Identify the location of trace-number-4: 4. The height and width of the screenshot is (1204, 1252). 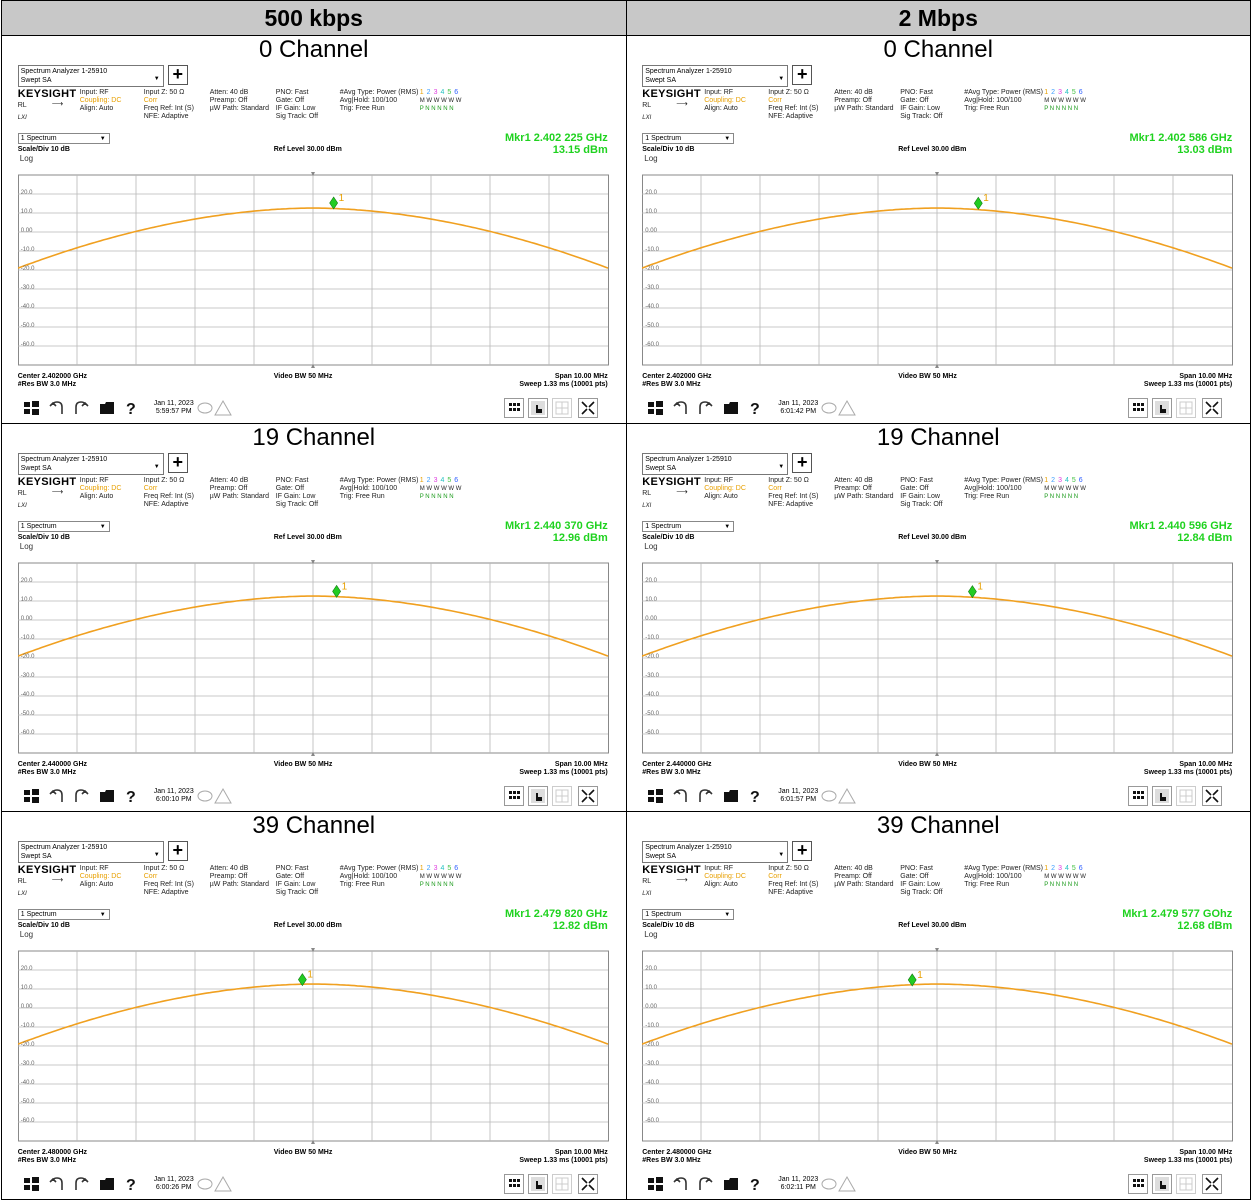
(1066, 480).